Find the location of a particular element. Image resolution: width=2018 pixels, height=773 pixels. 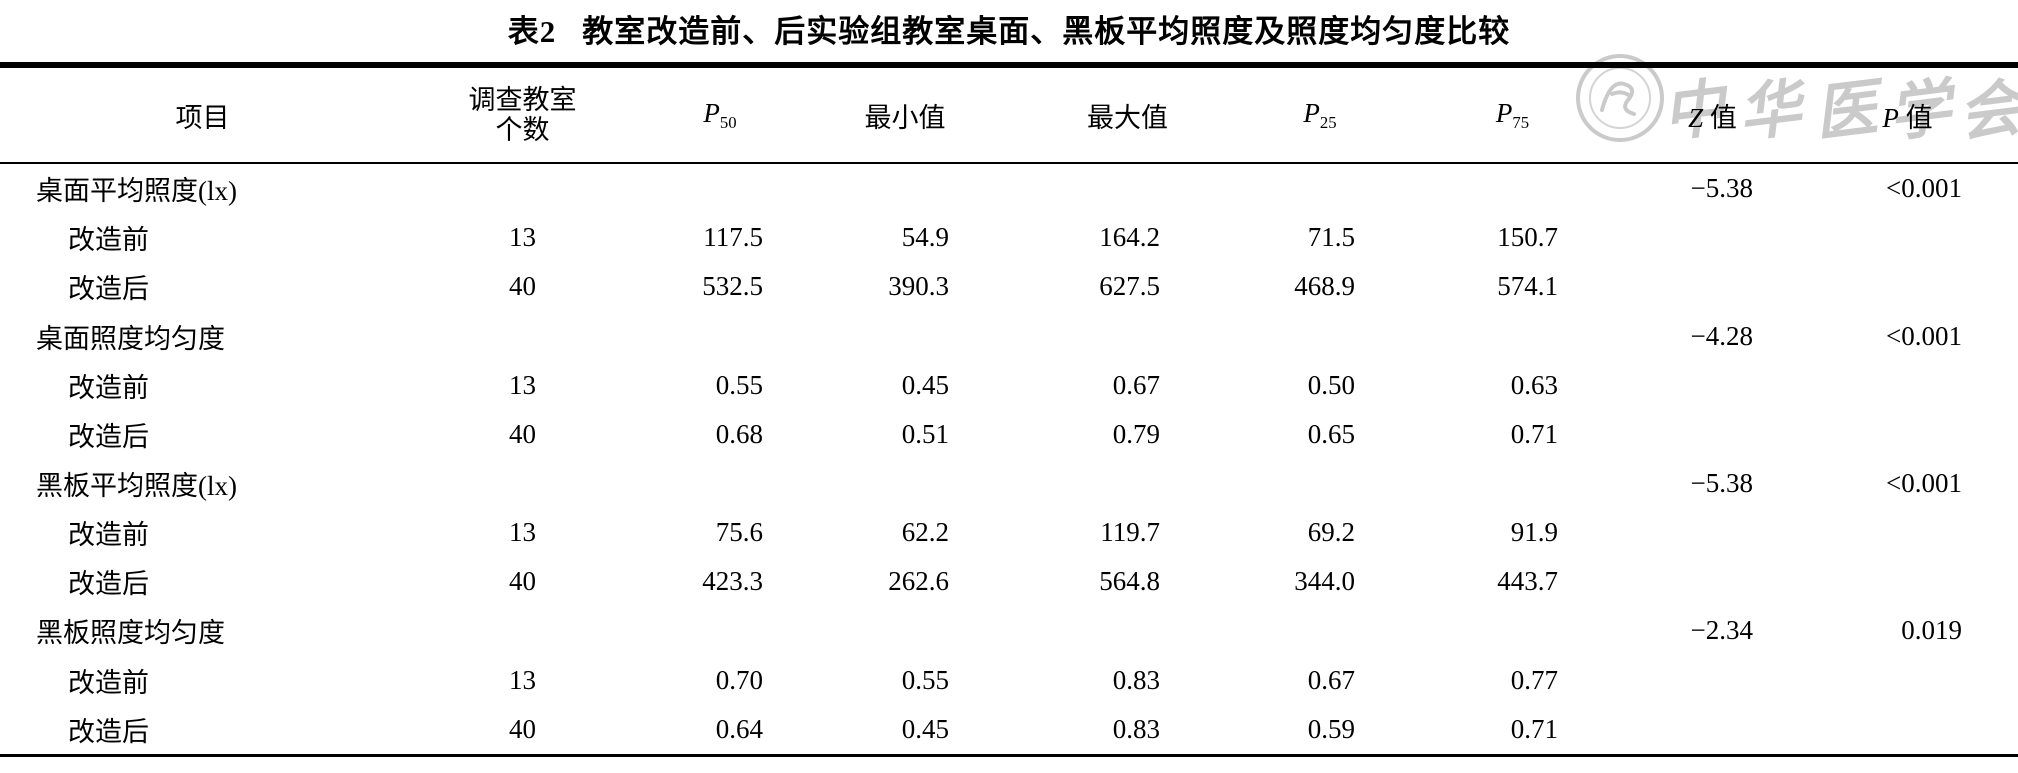

table-row-data: 改造前 13 75.6 62.2 119.7 69.2 91.9 is located at coordinates (1009, 532).